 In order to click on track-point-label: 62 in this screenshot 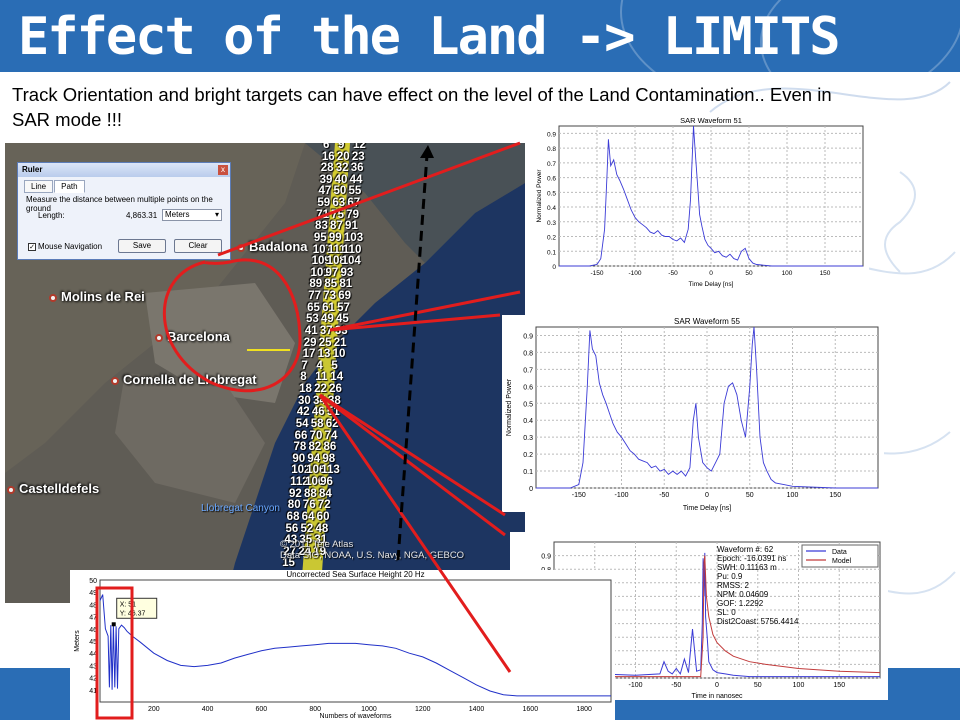, I will do `click(332, 423)`.